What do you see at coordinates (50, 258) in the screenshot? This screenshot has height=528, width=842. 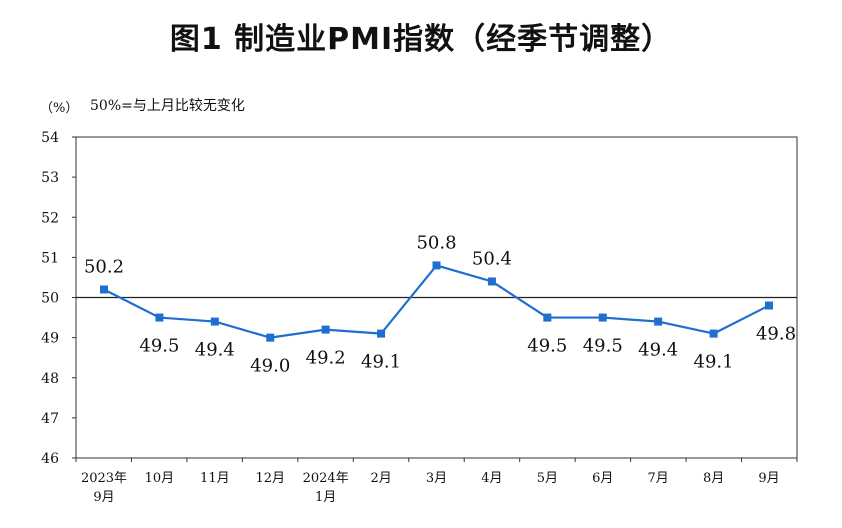 I see `y-tick-label: 51` at bounding box center [50, 258].